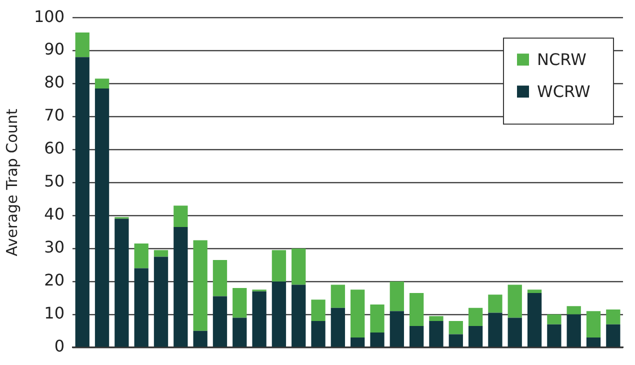 The width and height of the screenshot is (635, 365). Describe the element at coordinates (562, 59) in the screenshot. I see `legend-label: NCRW` at that location.